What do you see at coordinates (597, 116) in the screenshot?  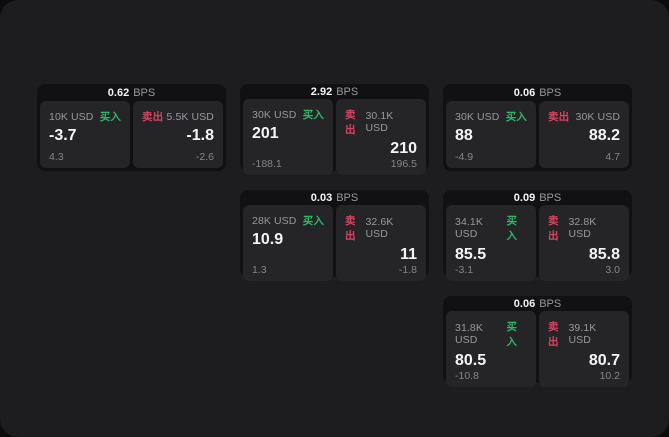 I see `sell-size: 30K USD` at bounding box center [597, 116].